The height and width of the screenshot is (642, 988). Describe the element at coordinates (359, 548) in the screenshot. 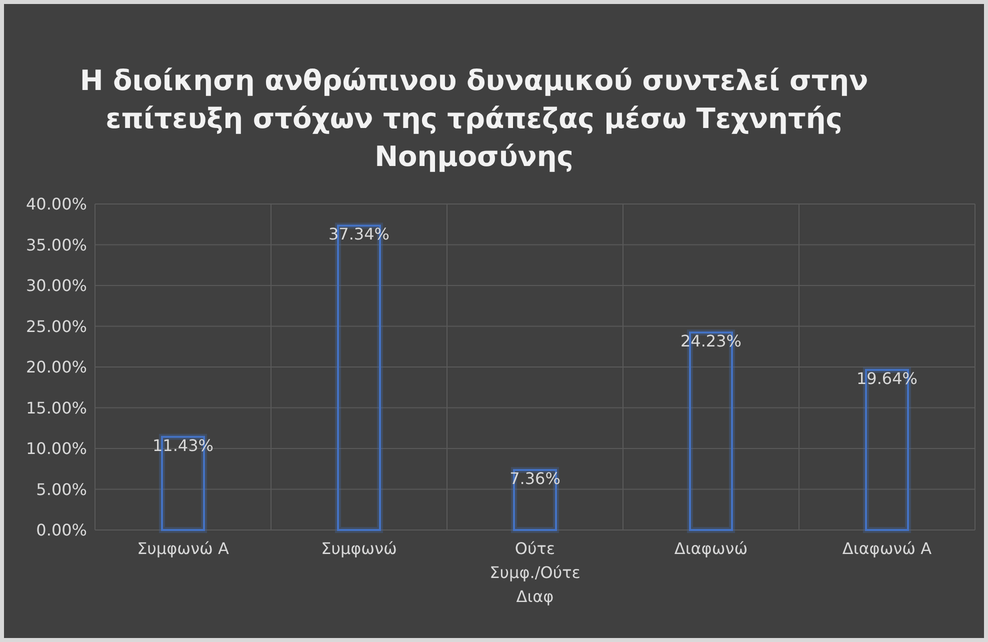

I see `x-tick-label: Συμφωνώ` at that location.